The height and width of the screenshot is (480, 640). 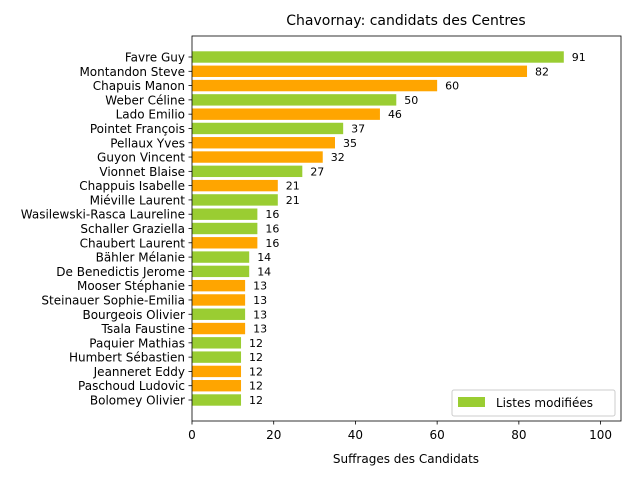 What do you see at coordinates (143, 329) in the screenshot?
I see `category-label: Tsala Faustine` at bounding box center [143, 329].